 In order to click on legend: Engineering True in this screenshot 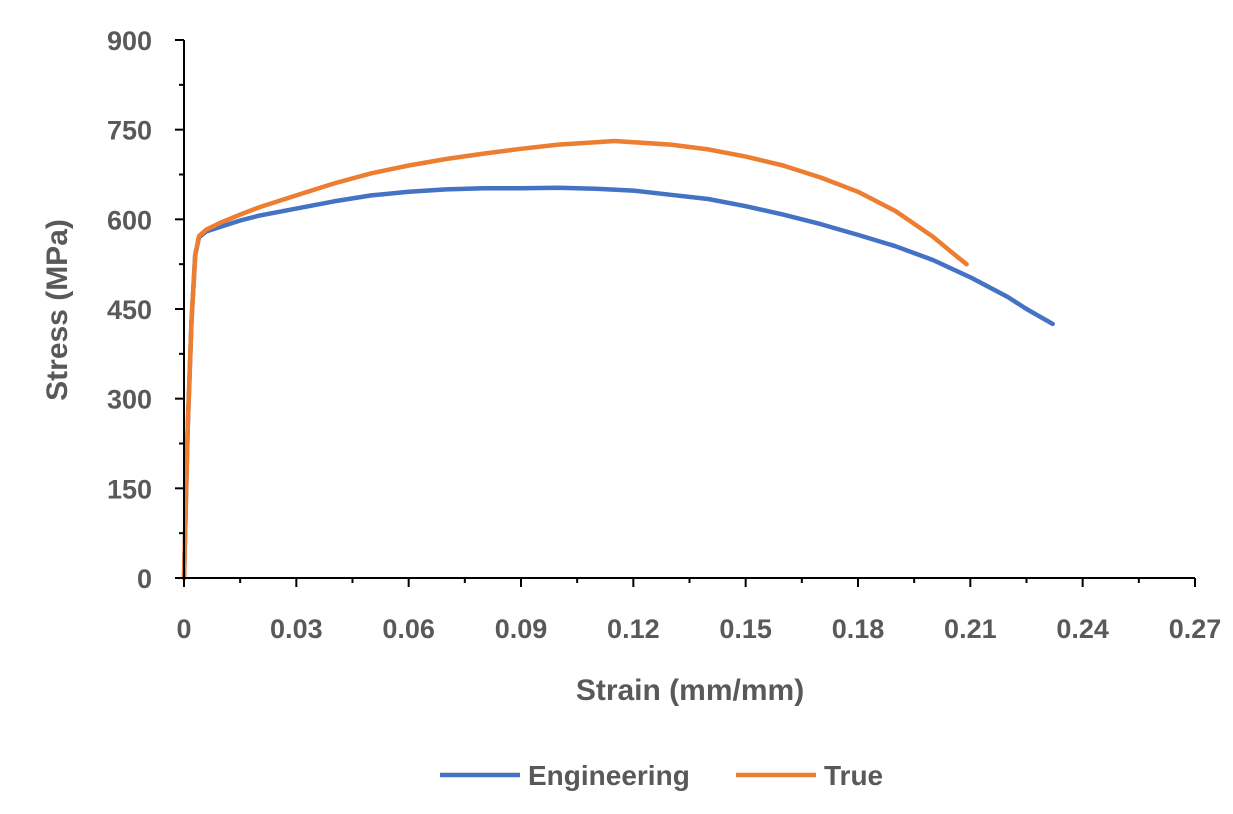, I will do `click(661, 775)`.